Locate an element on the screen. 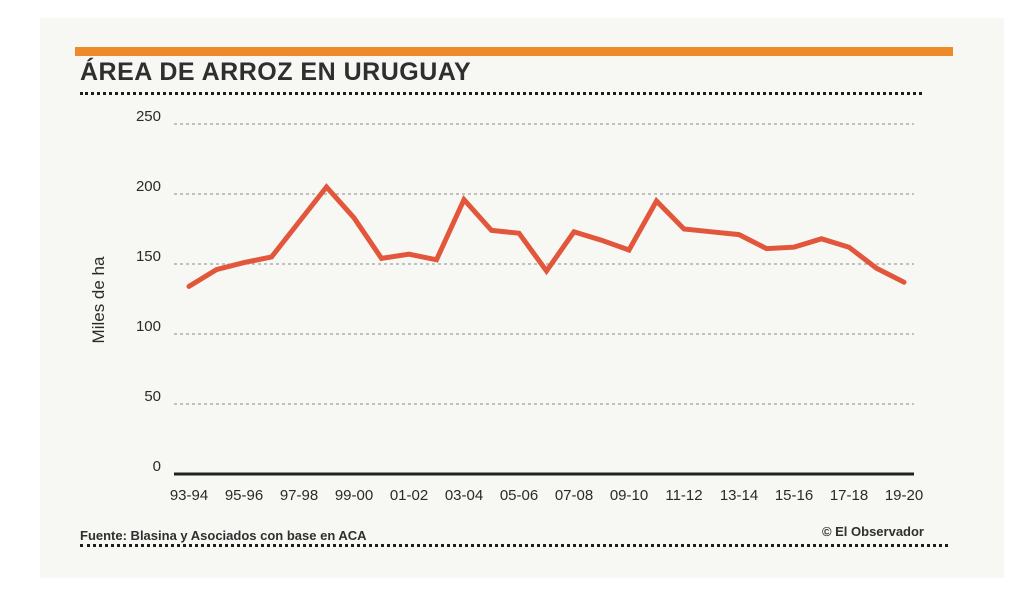  series-lines is located at coordinates (546, 236).